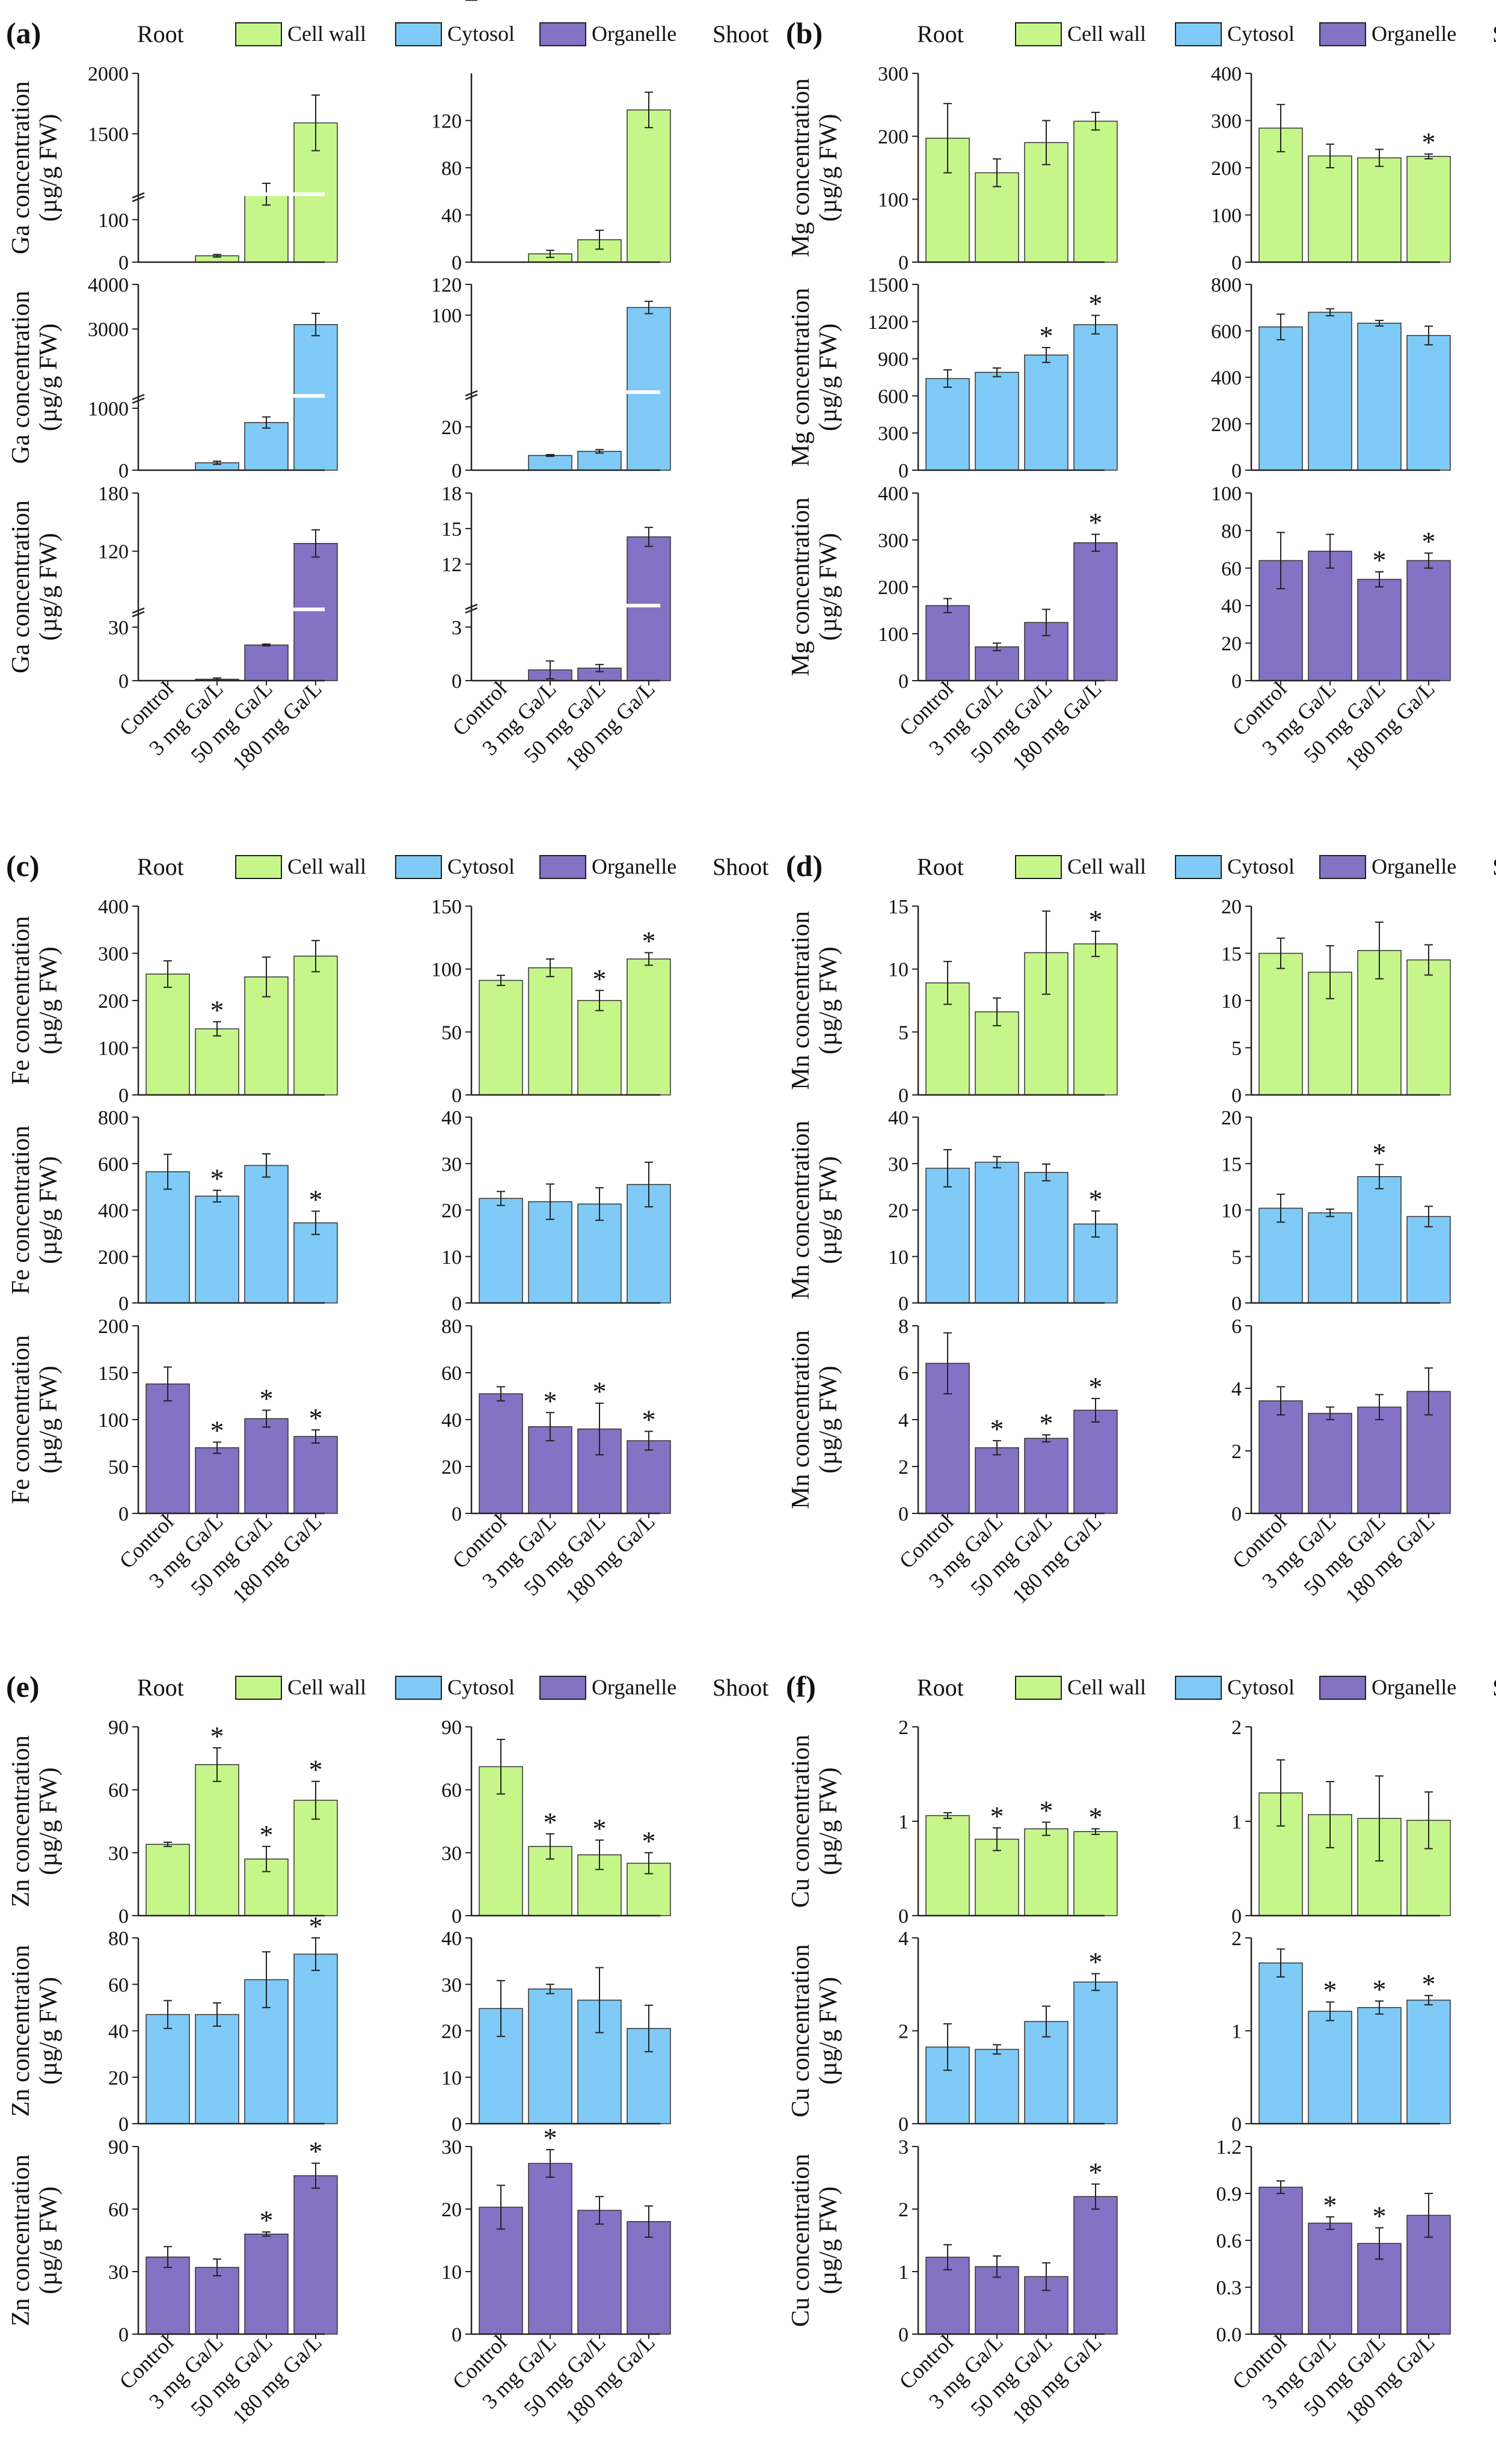 This screenshot has width=1496, height=2464. What do you see at coordinates (801, 1419) in the screenshot?
I see `y-axis-label-line1: Mn concentration` at bounding box center [801, 1419].